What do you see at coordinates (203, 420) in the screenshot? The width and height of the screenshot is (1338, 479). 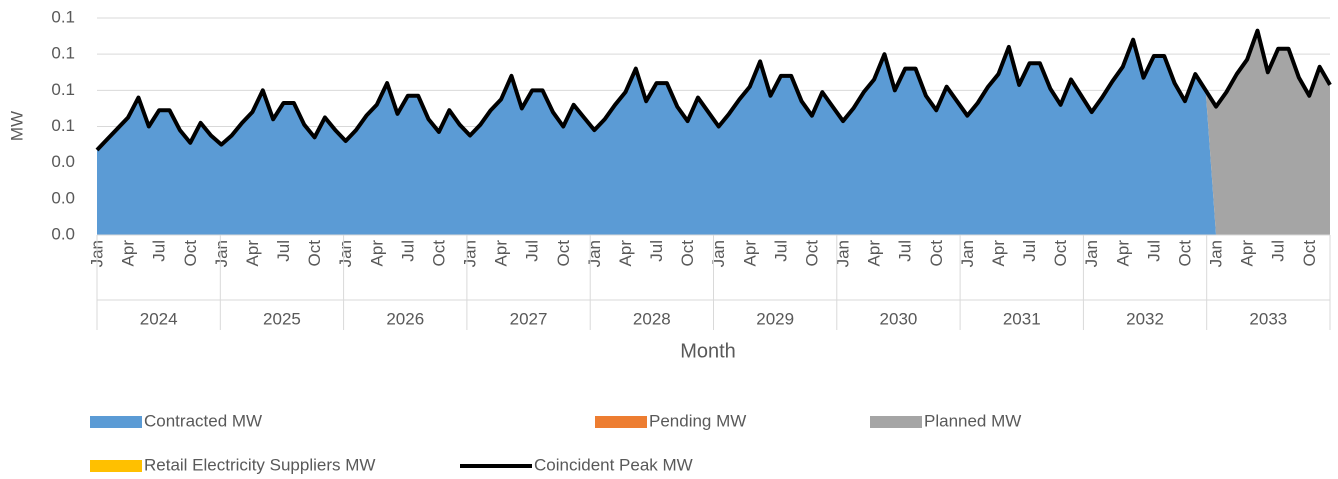 I see `legend-label: Contracted MW` at bounding box center [203, 420].